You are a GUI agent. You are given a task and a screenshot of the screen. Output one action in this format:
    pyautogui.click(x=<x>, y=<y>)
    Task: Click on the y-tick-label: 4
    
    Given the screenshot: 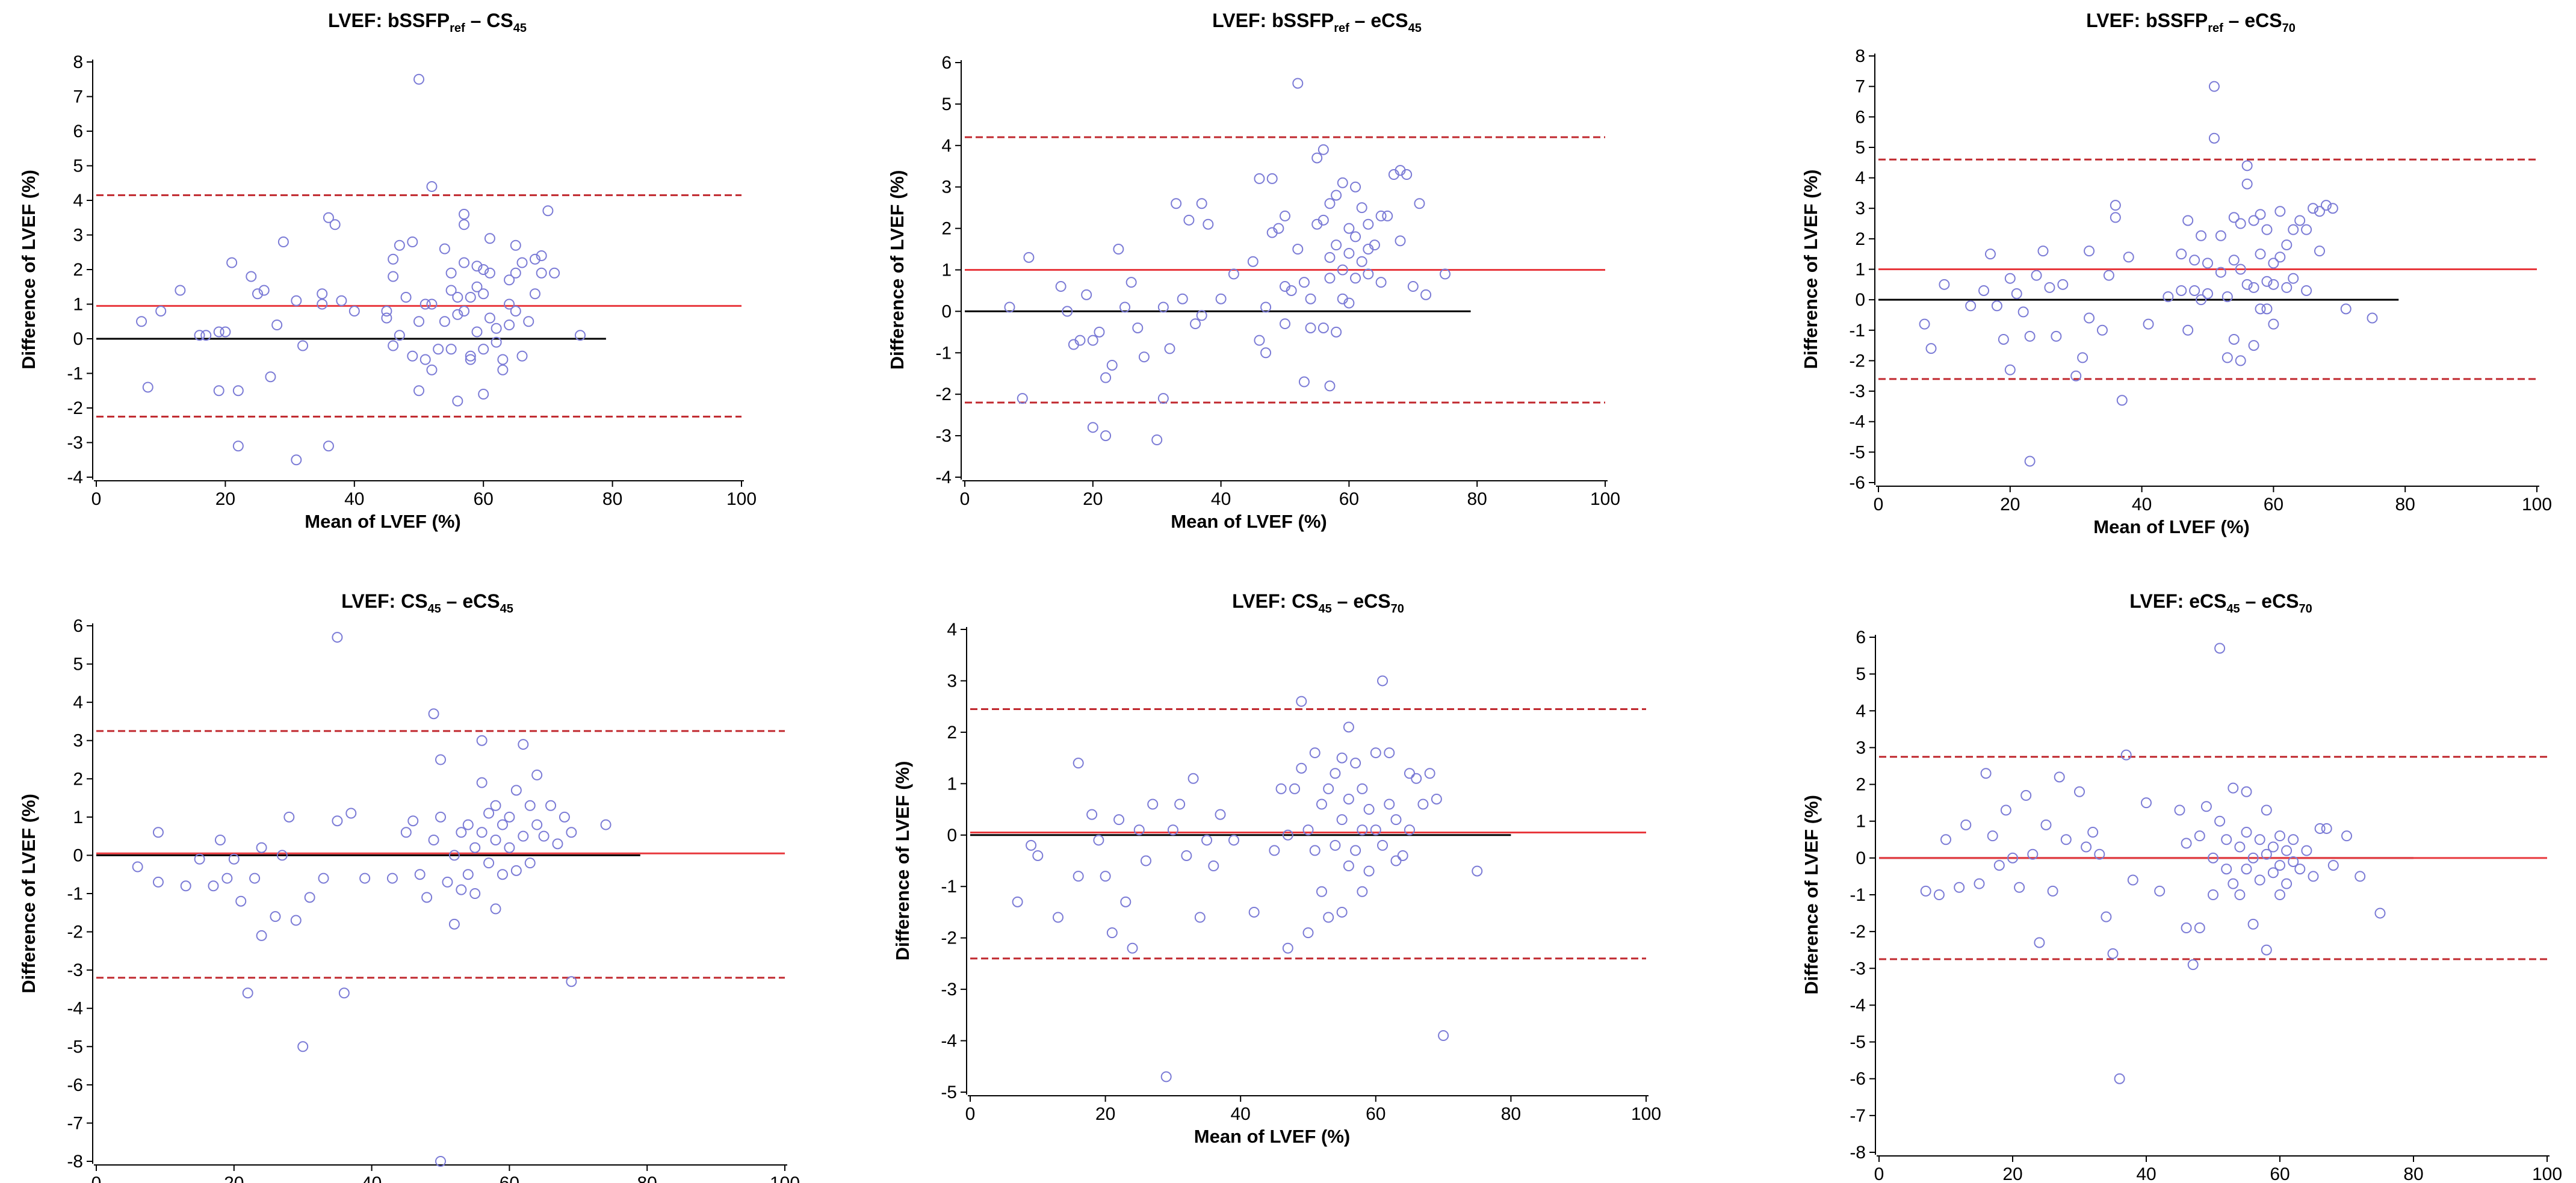 What is the action you would take?
    pyautogui.click(x=952, y=630)
    